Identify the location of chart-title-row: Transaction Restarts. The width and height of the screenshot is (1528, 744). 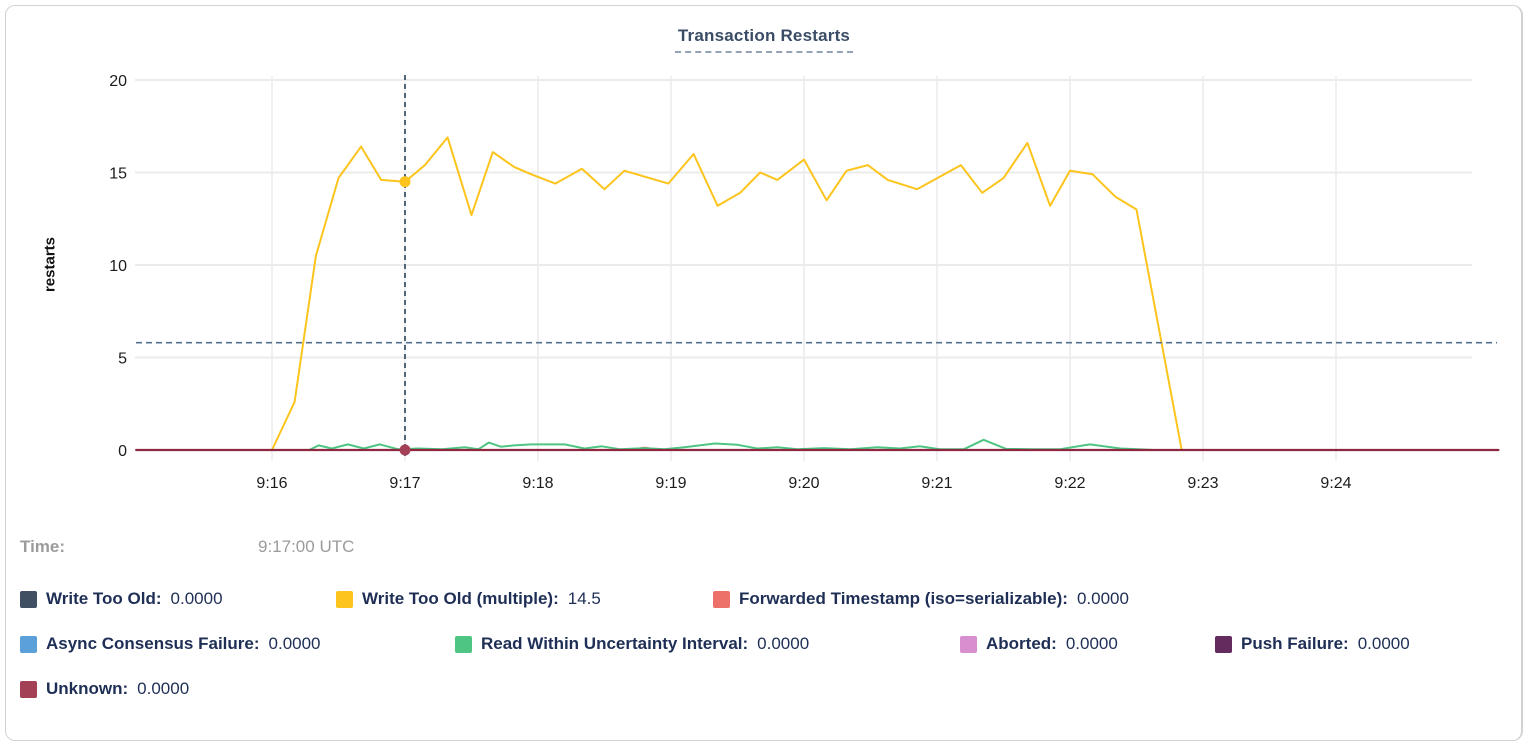
(764, 39).